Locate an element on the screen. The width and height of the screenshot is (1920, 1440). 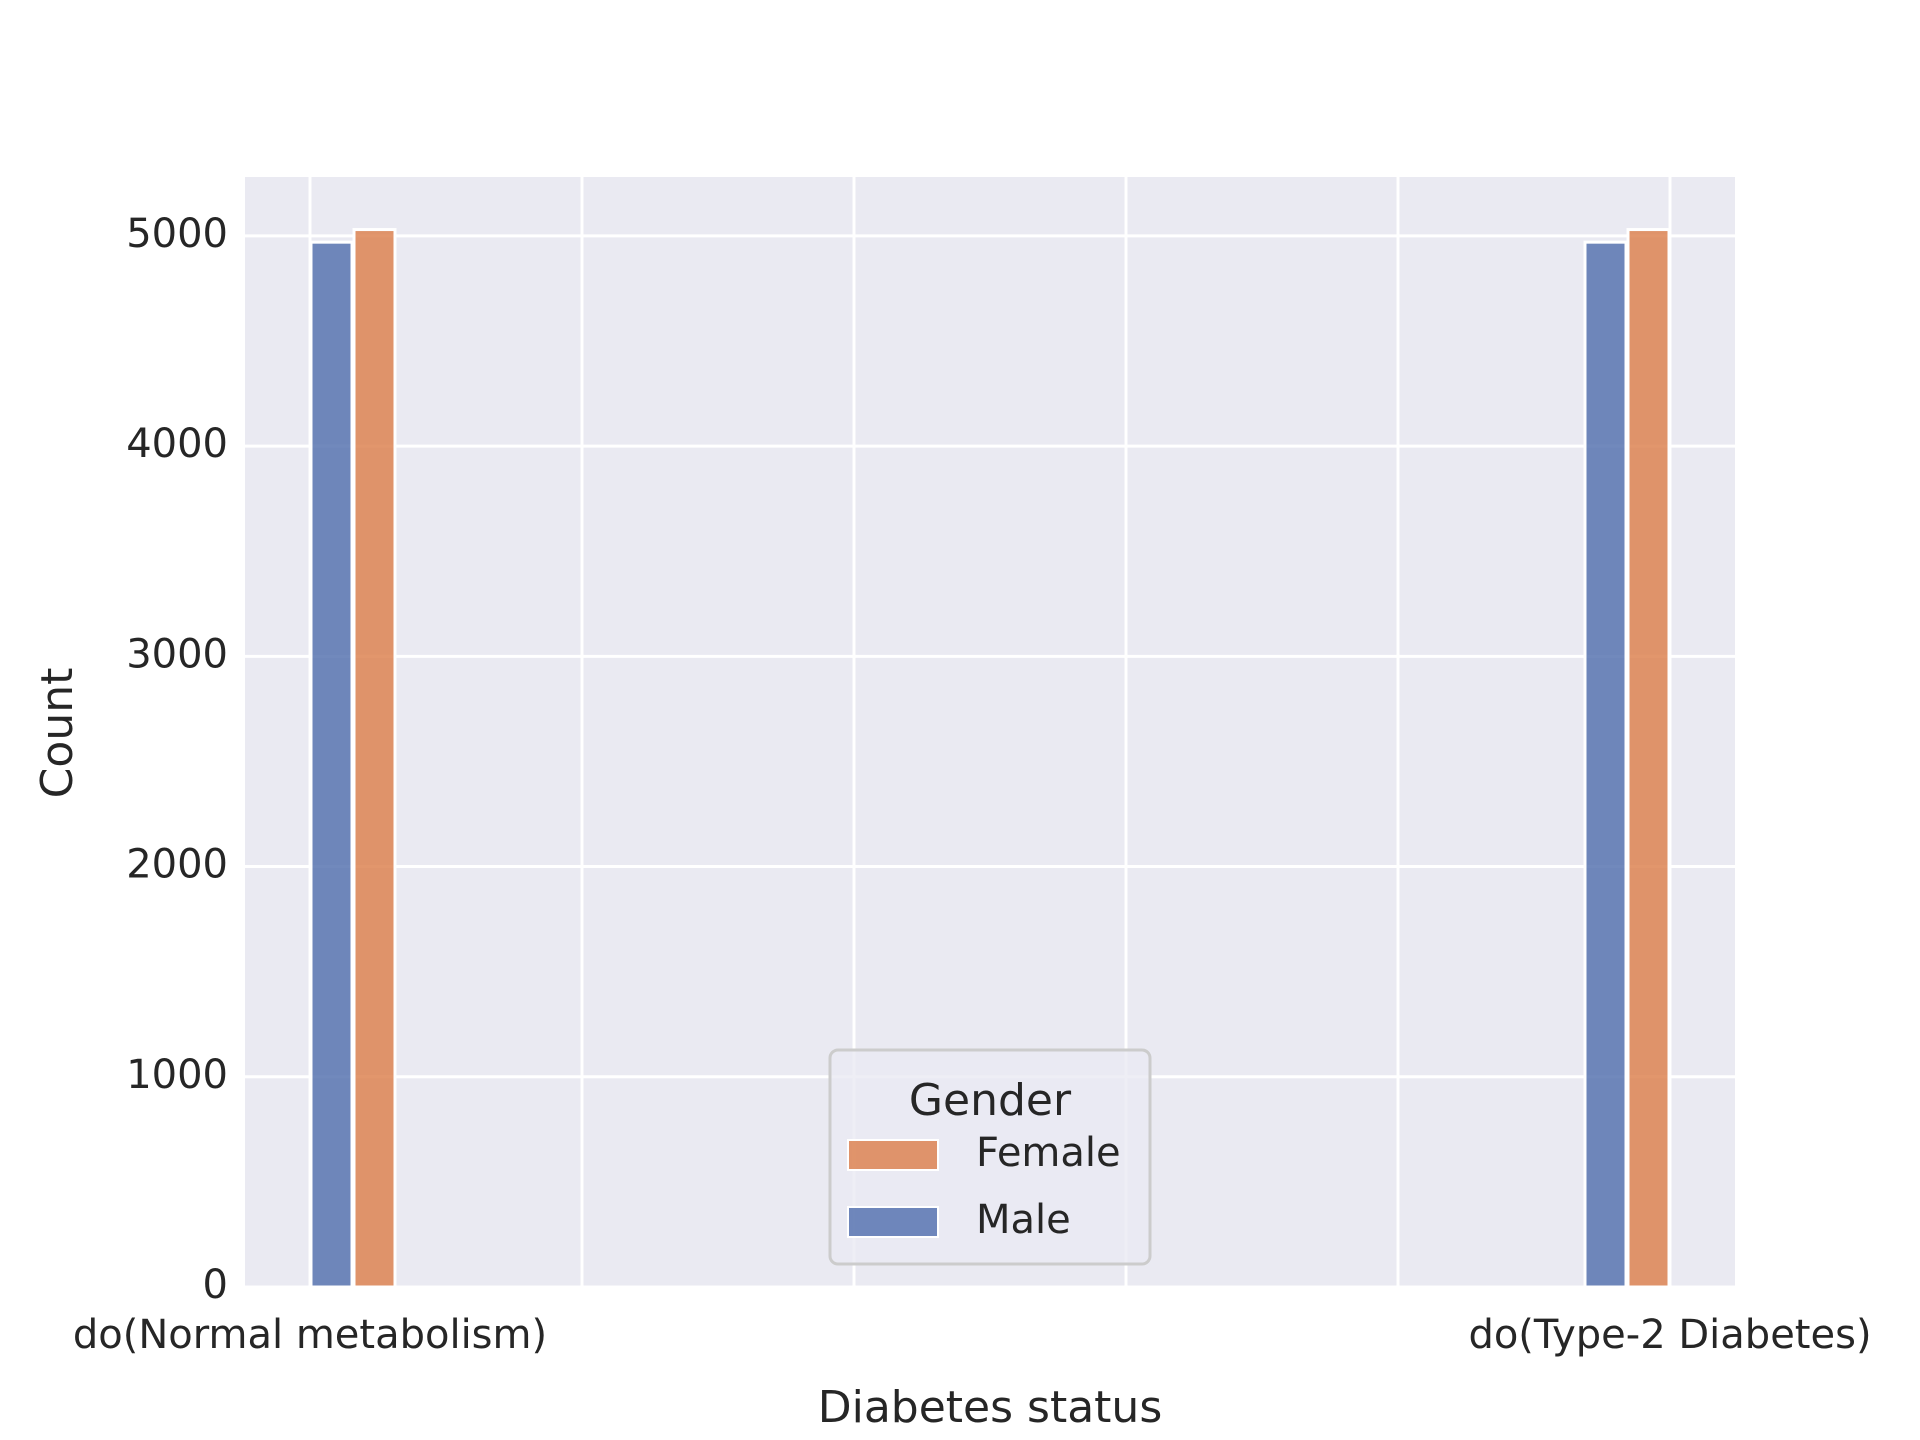
y-tick-labels: 0 1000 2000 3000 4000 5000 is located at coordinates (177, 759).